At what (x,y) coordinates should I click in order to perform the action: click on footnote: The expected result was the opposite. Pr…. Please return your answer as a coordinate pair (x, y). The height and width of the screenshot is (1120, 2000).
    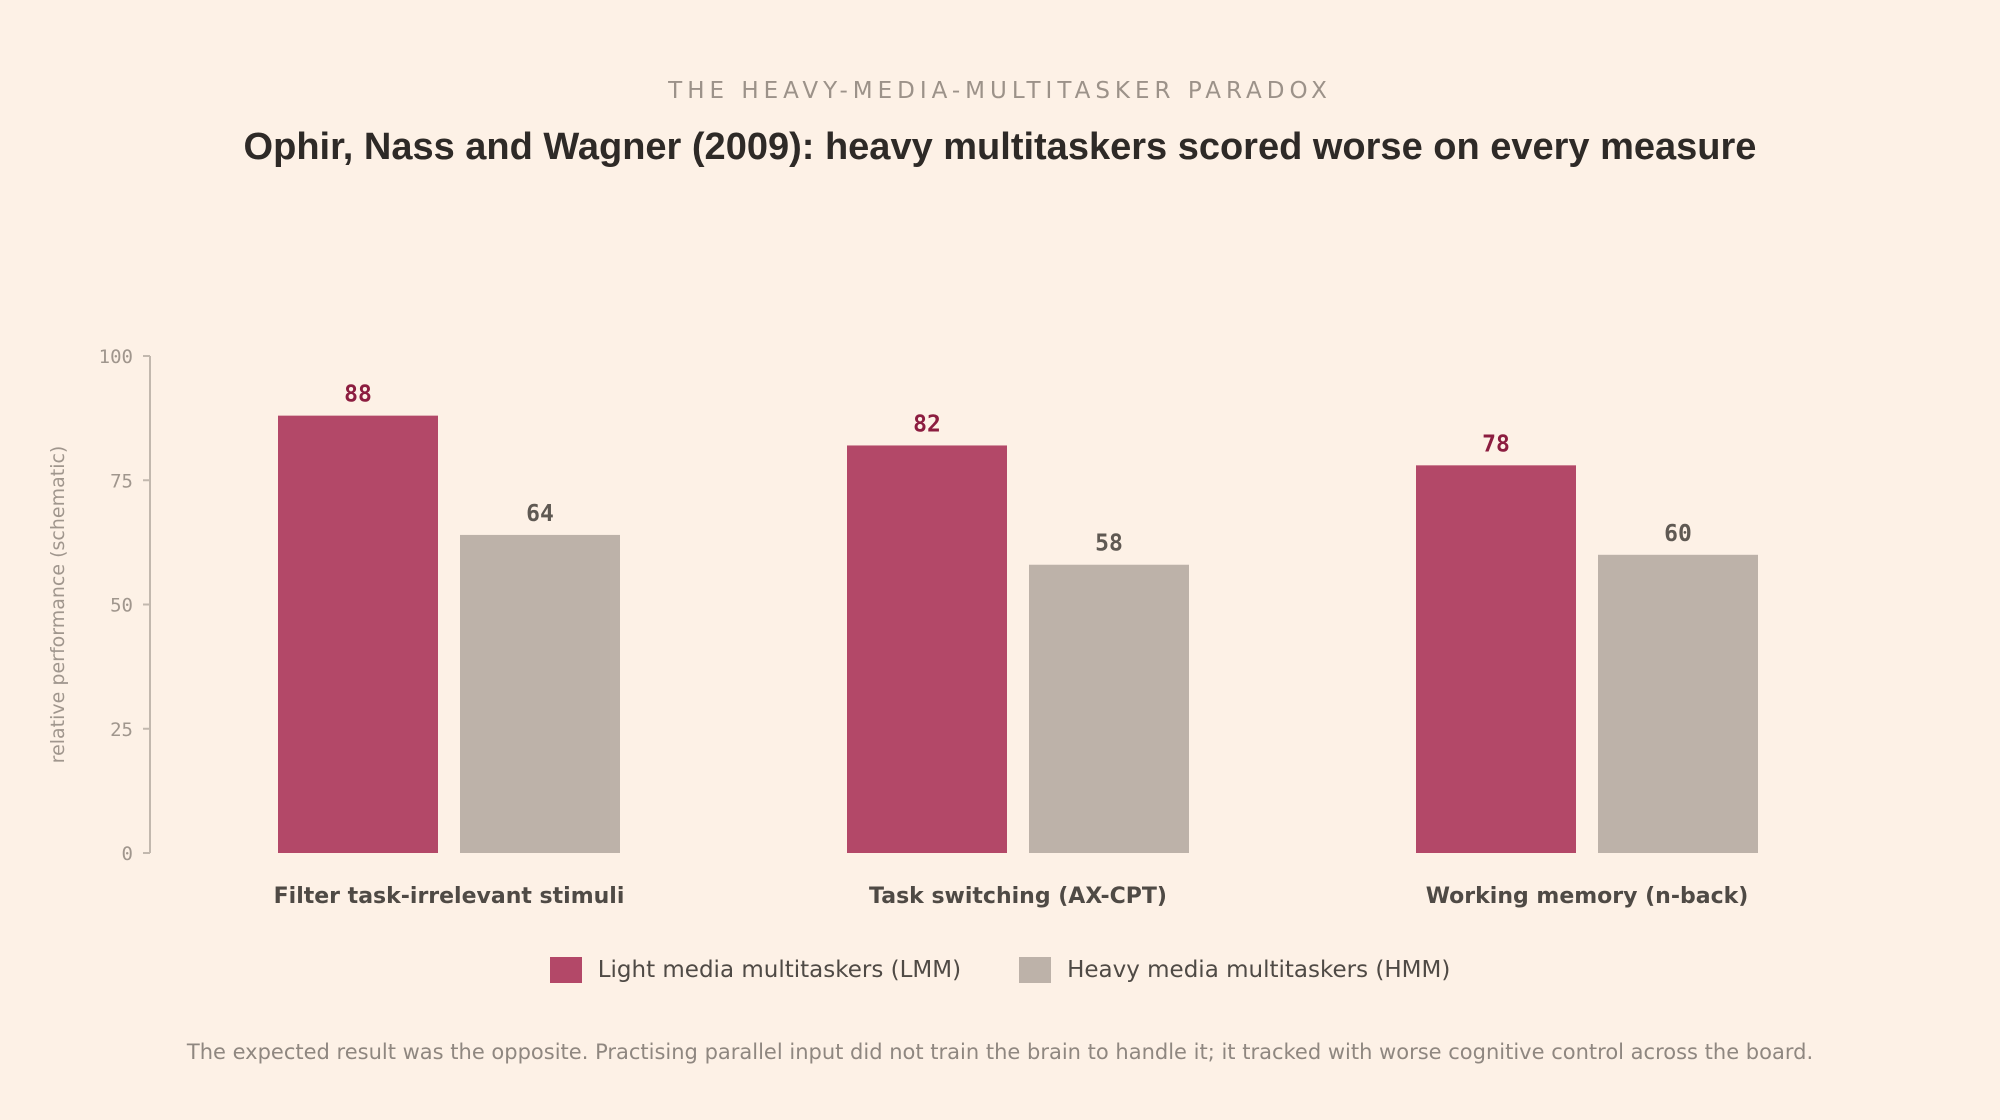
    Looking at the image, I should click on (1000, 1052).